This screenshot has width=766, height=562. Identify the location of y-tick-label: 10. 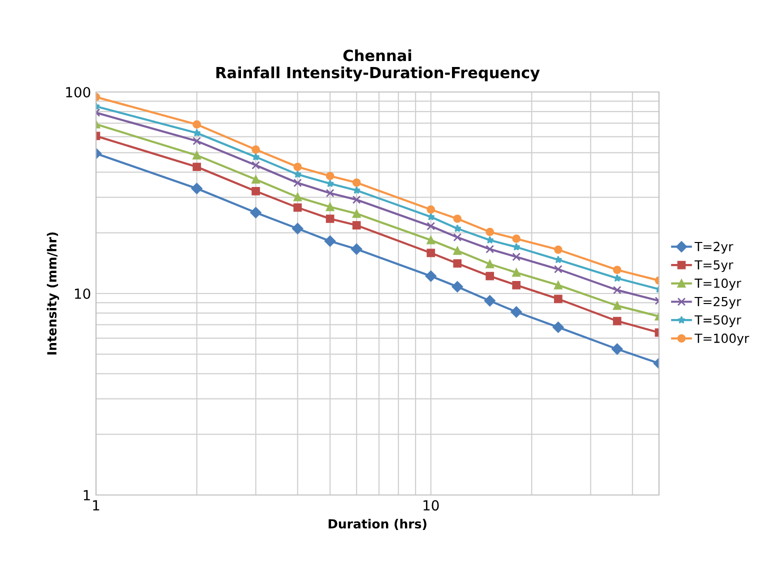
(82, 293).